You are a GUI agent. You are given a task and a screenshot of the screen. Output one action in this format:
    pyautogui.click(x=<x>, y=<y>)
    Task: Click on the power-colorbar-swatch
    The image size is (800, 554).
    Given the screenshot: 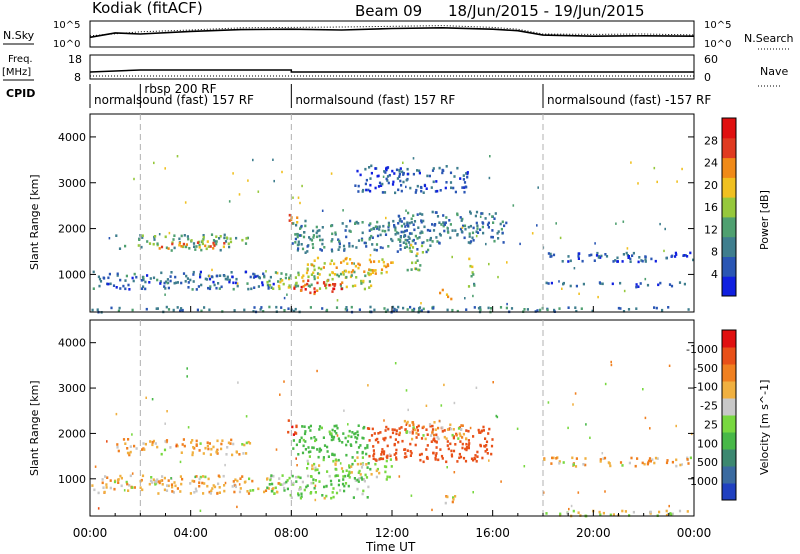 What is the action you would take?
    pyautogui.click(x=729, y=148)
    